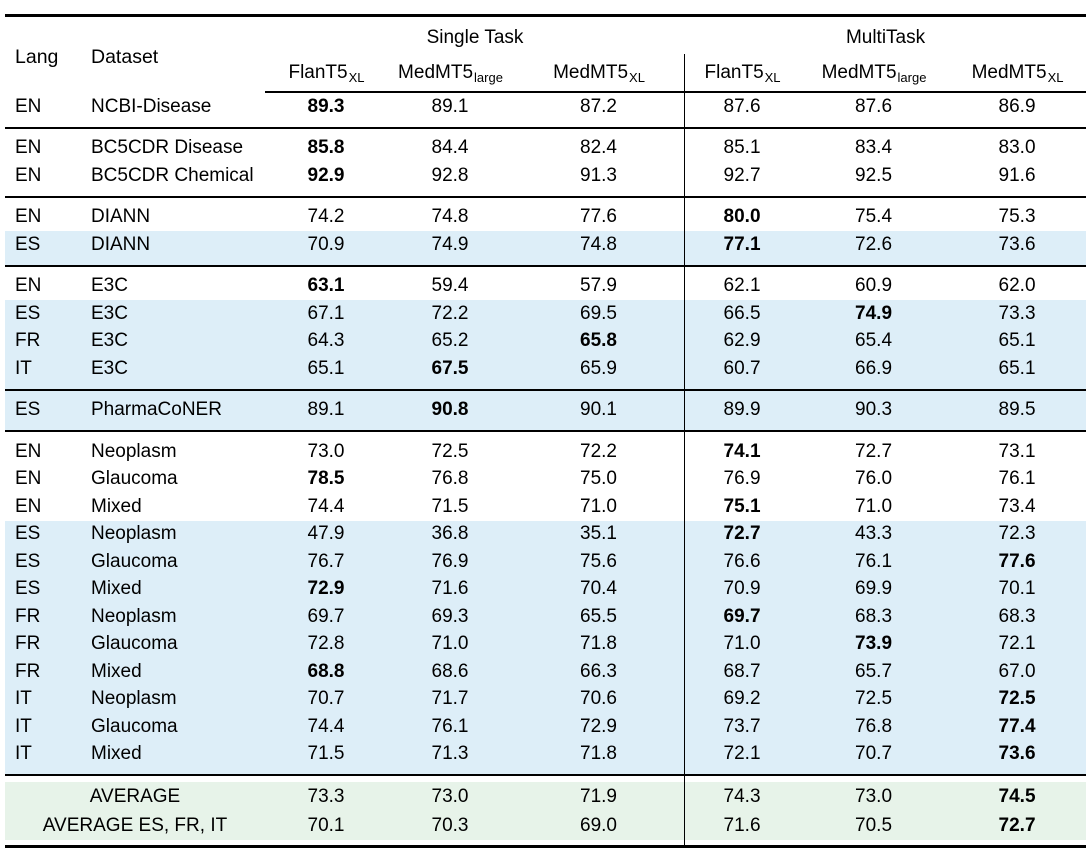 The height and width of the screenshot is (848, 1091). I want to click on score-cell: 68.3, so click(874, 617).